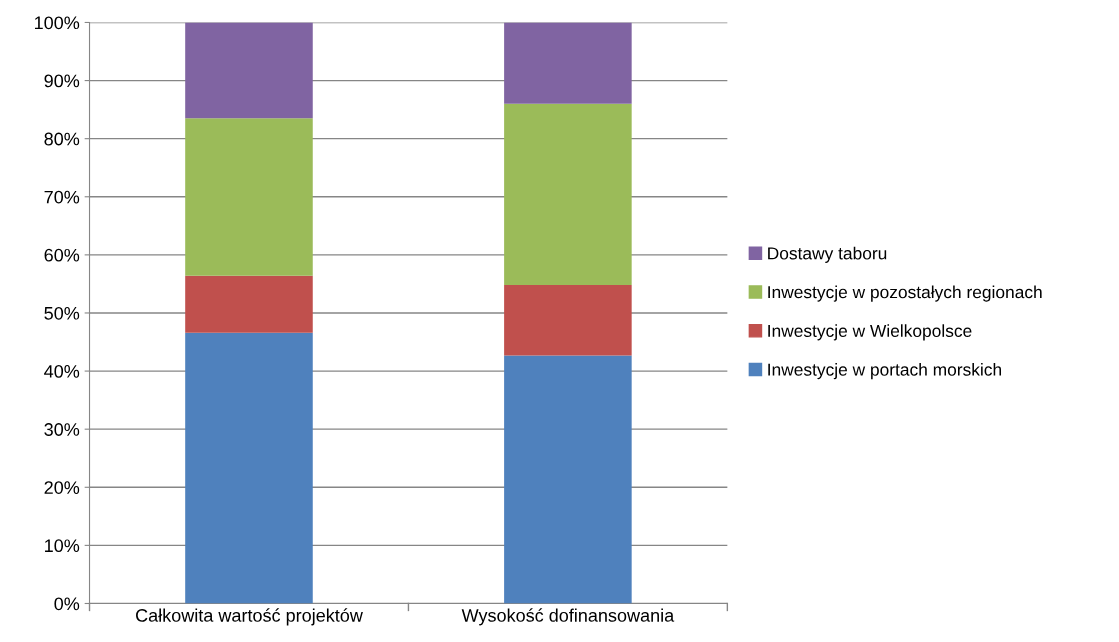 The height and width of the screenshot is (642, 1119). What do you see at coordinates (568, 617) in the screenshot?
I see `x-tick-label: Wysokość dofinansowania` at bounding box center [568, 617].